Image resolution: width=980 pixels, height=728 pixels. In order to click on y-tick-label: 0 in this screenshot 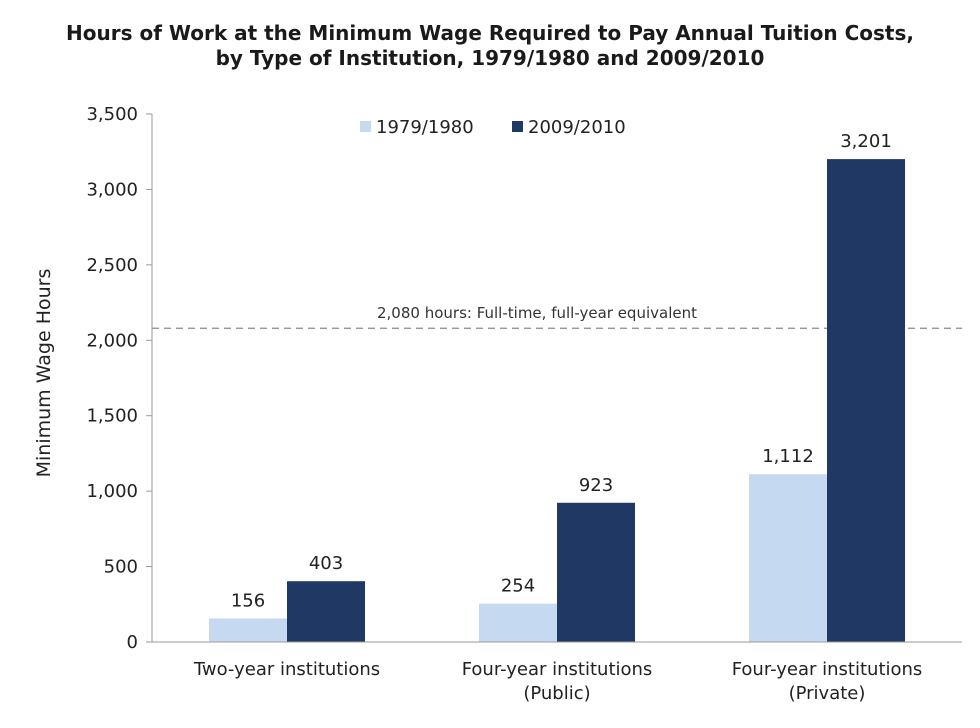, I will do `click(132, 642)`.